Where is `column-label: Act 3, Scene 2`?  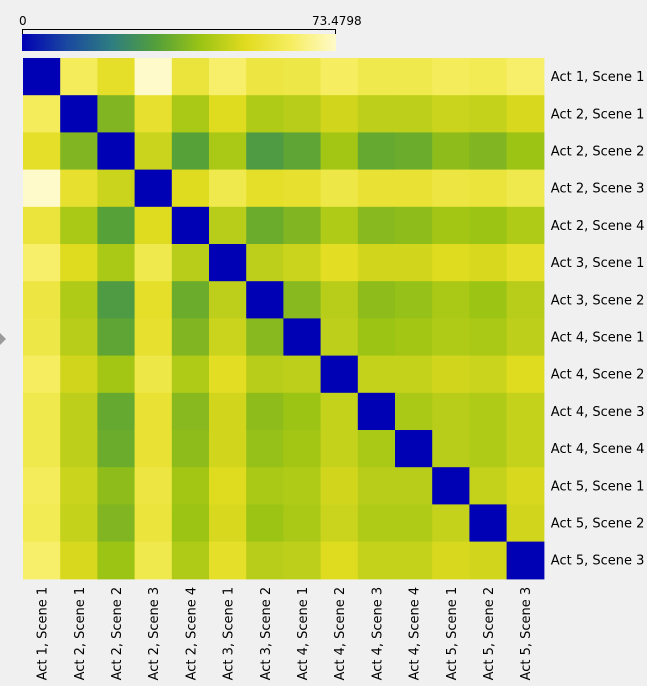
column-label: Act 3, Scene 2 is located at coordinates (266, 634).